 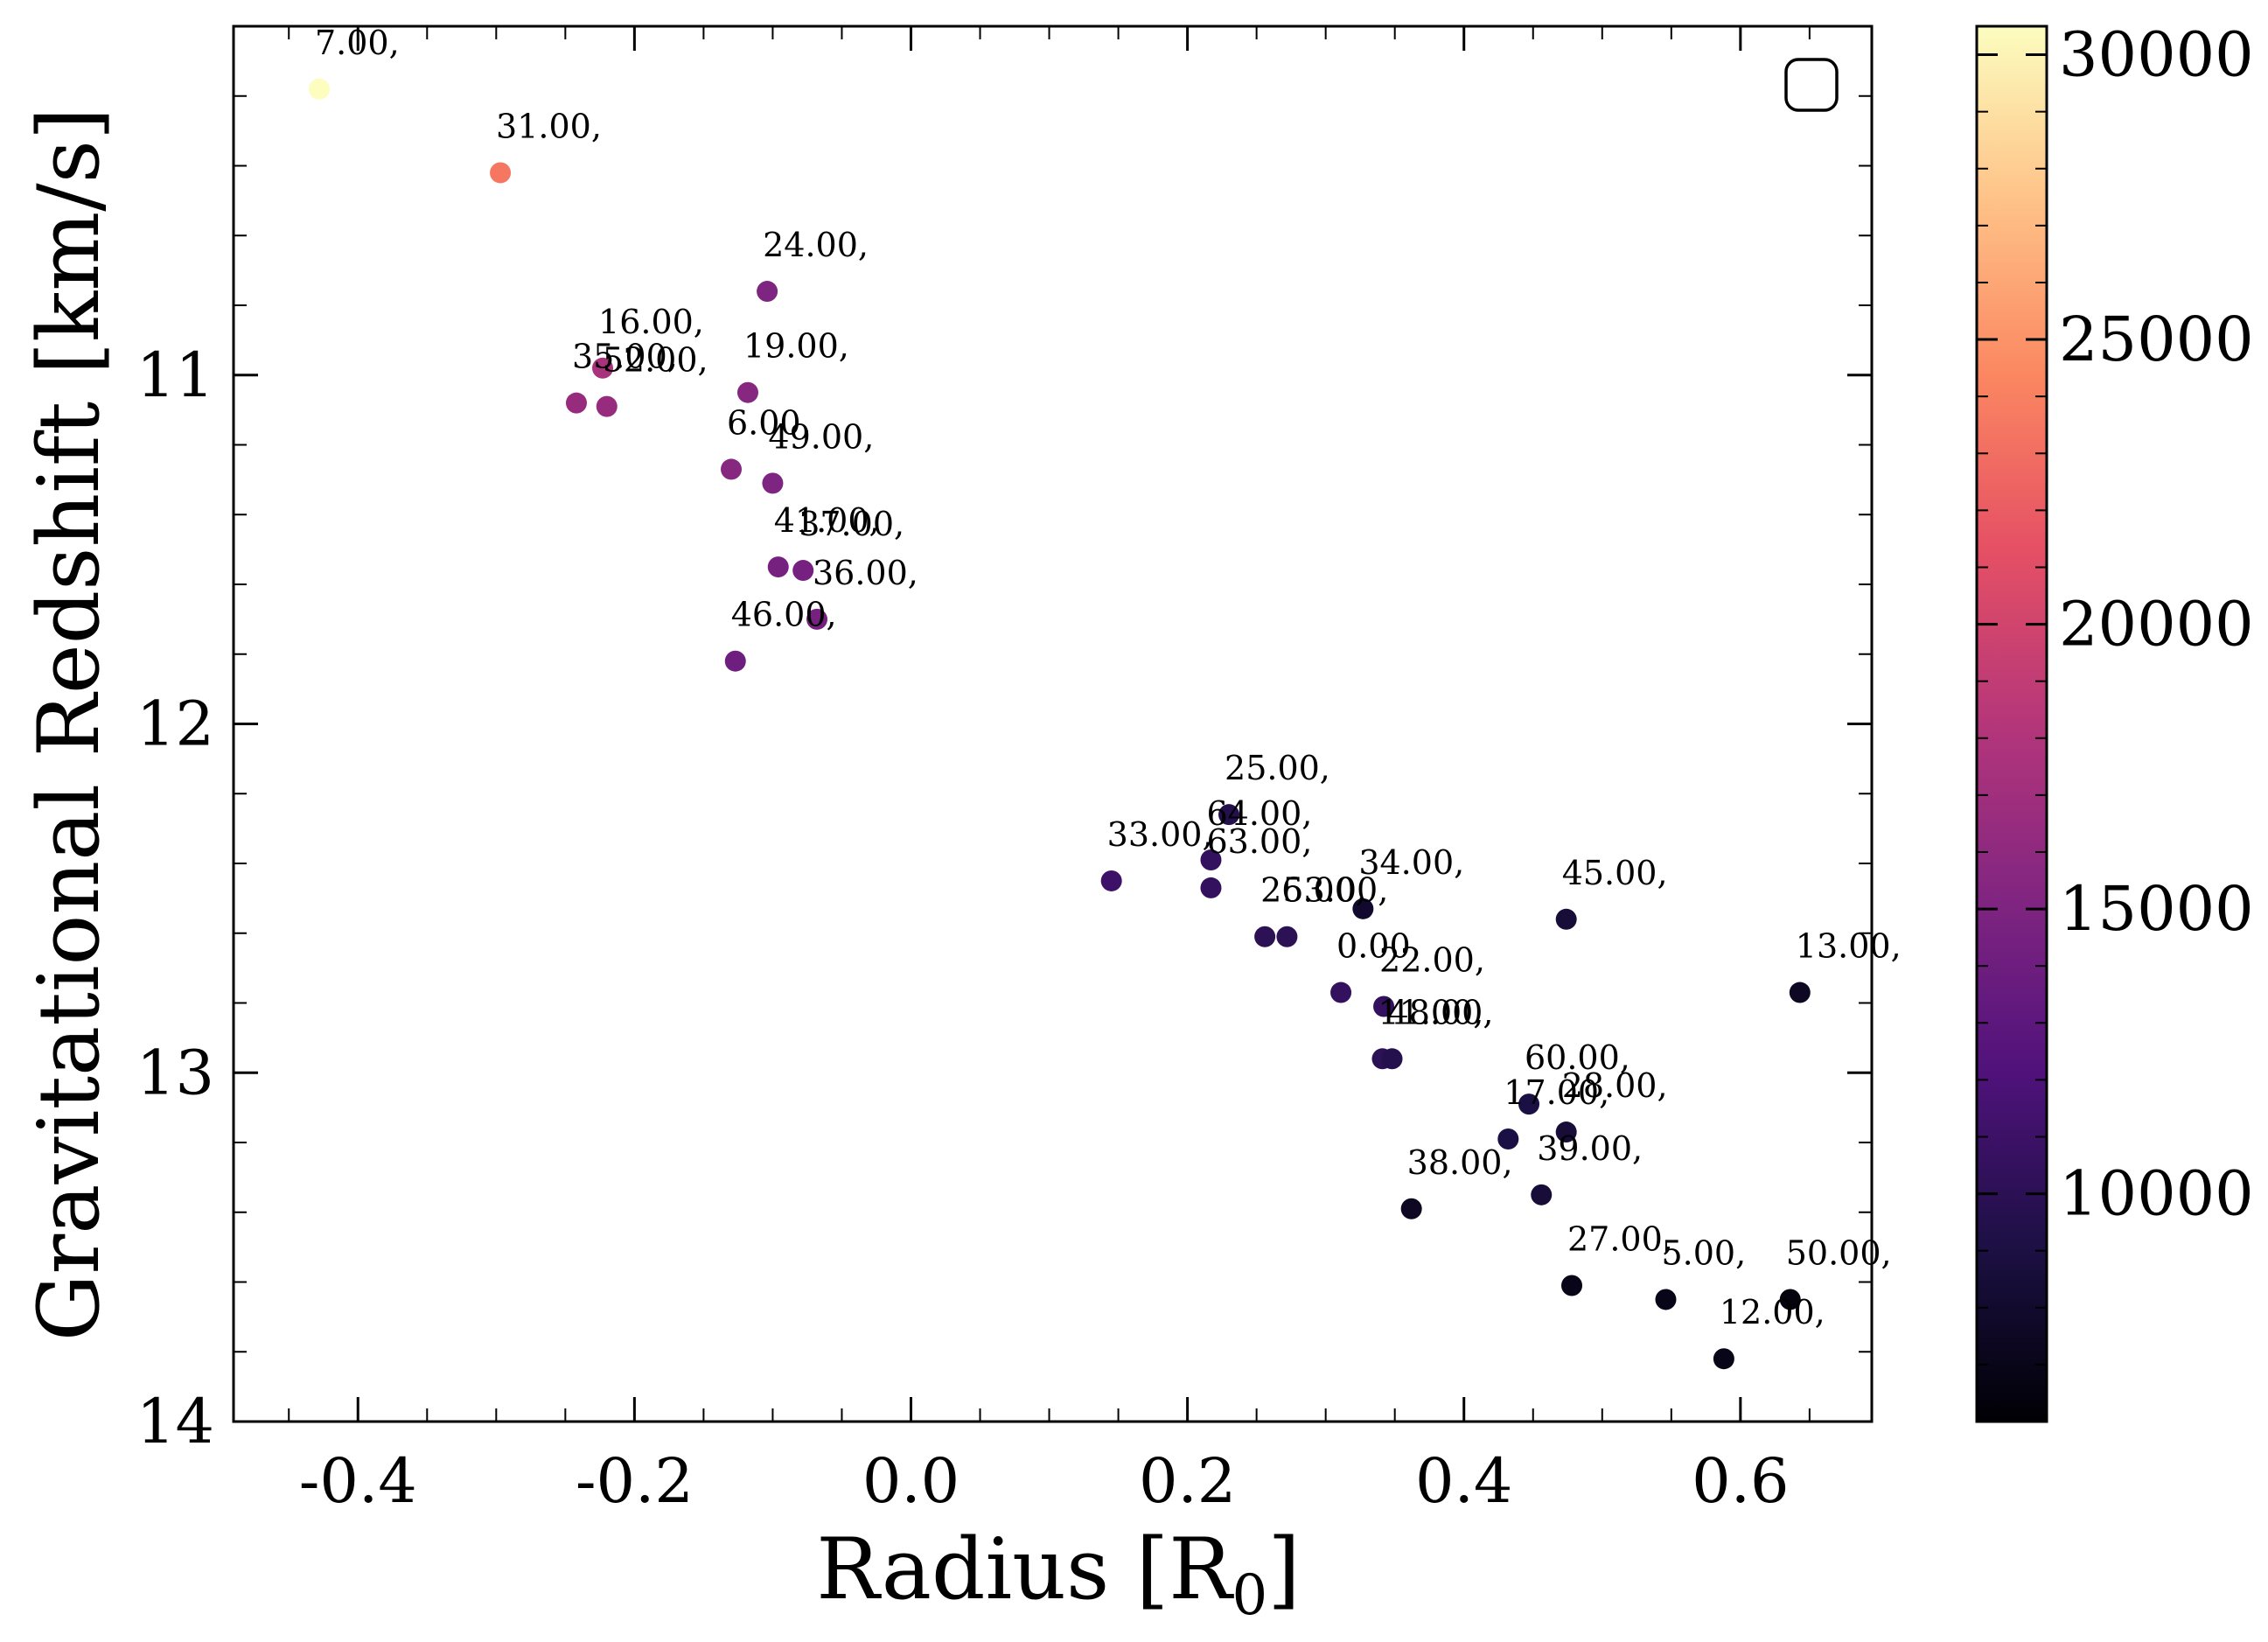 What do you see at coordinates (1160, 834) in the screenshot?
I see `point-label: 33.00,` at bounding box center [1160, 834].